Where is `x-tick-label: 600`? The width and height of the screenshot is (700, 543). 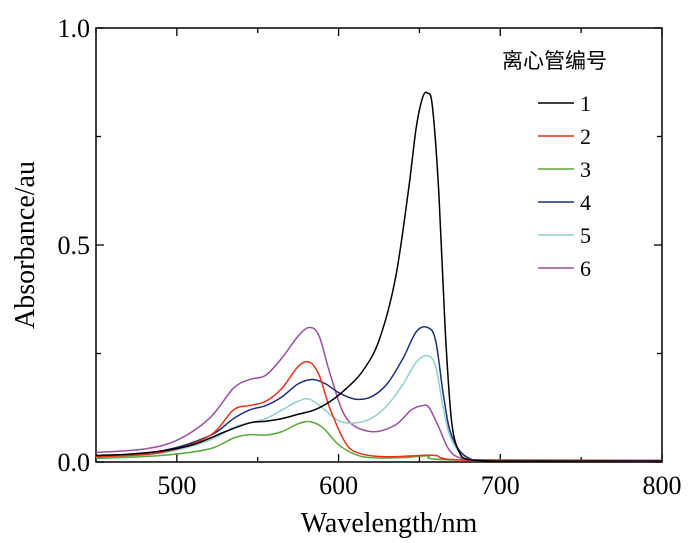 x-tick-label: 600 is located at coordinates (338, 485).